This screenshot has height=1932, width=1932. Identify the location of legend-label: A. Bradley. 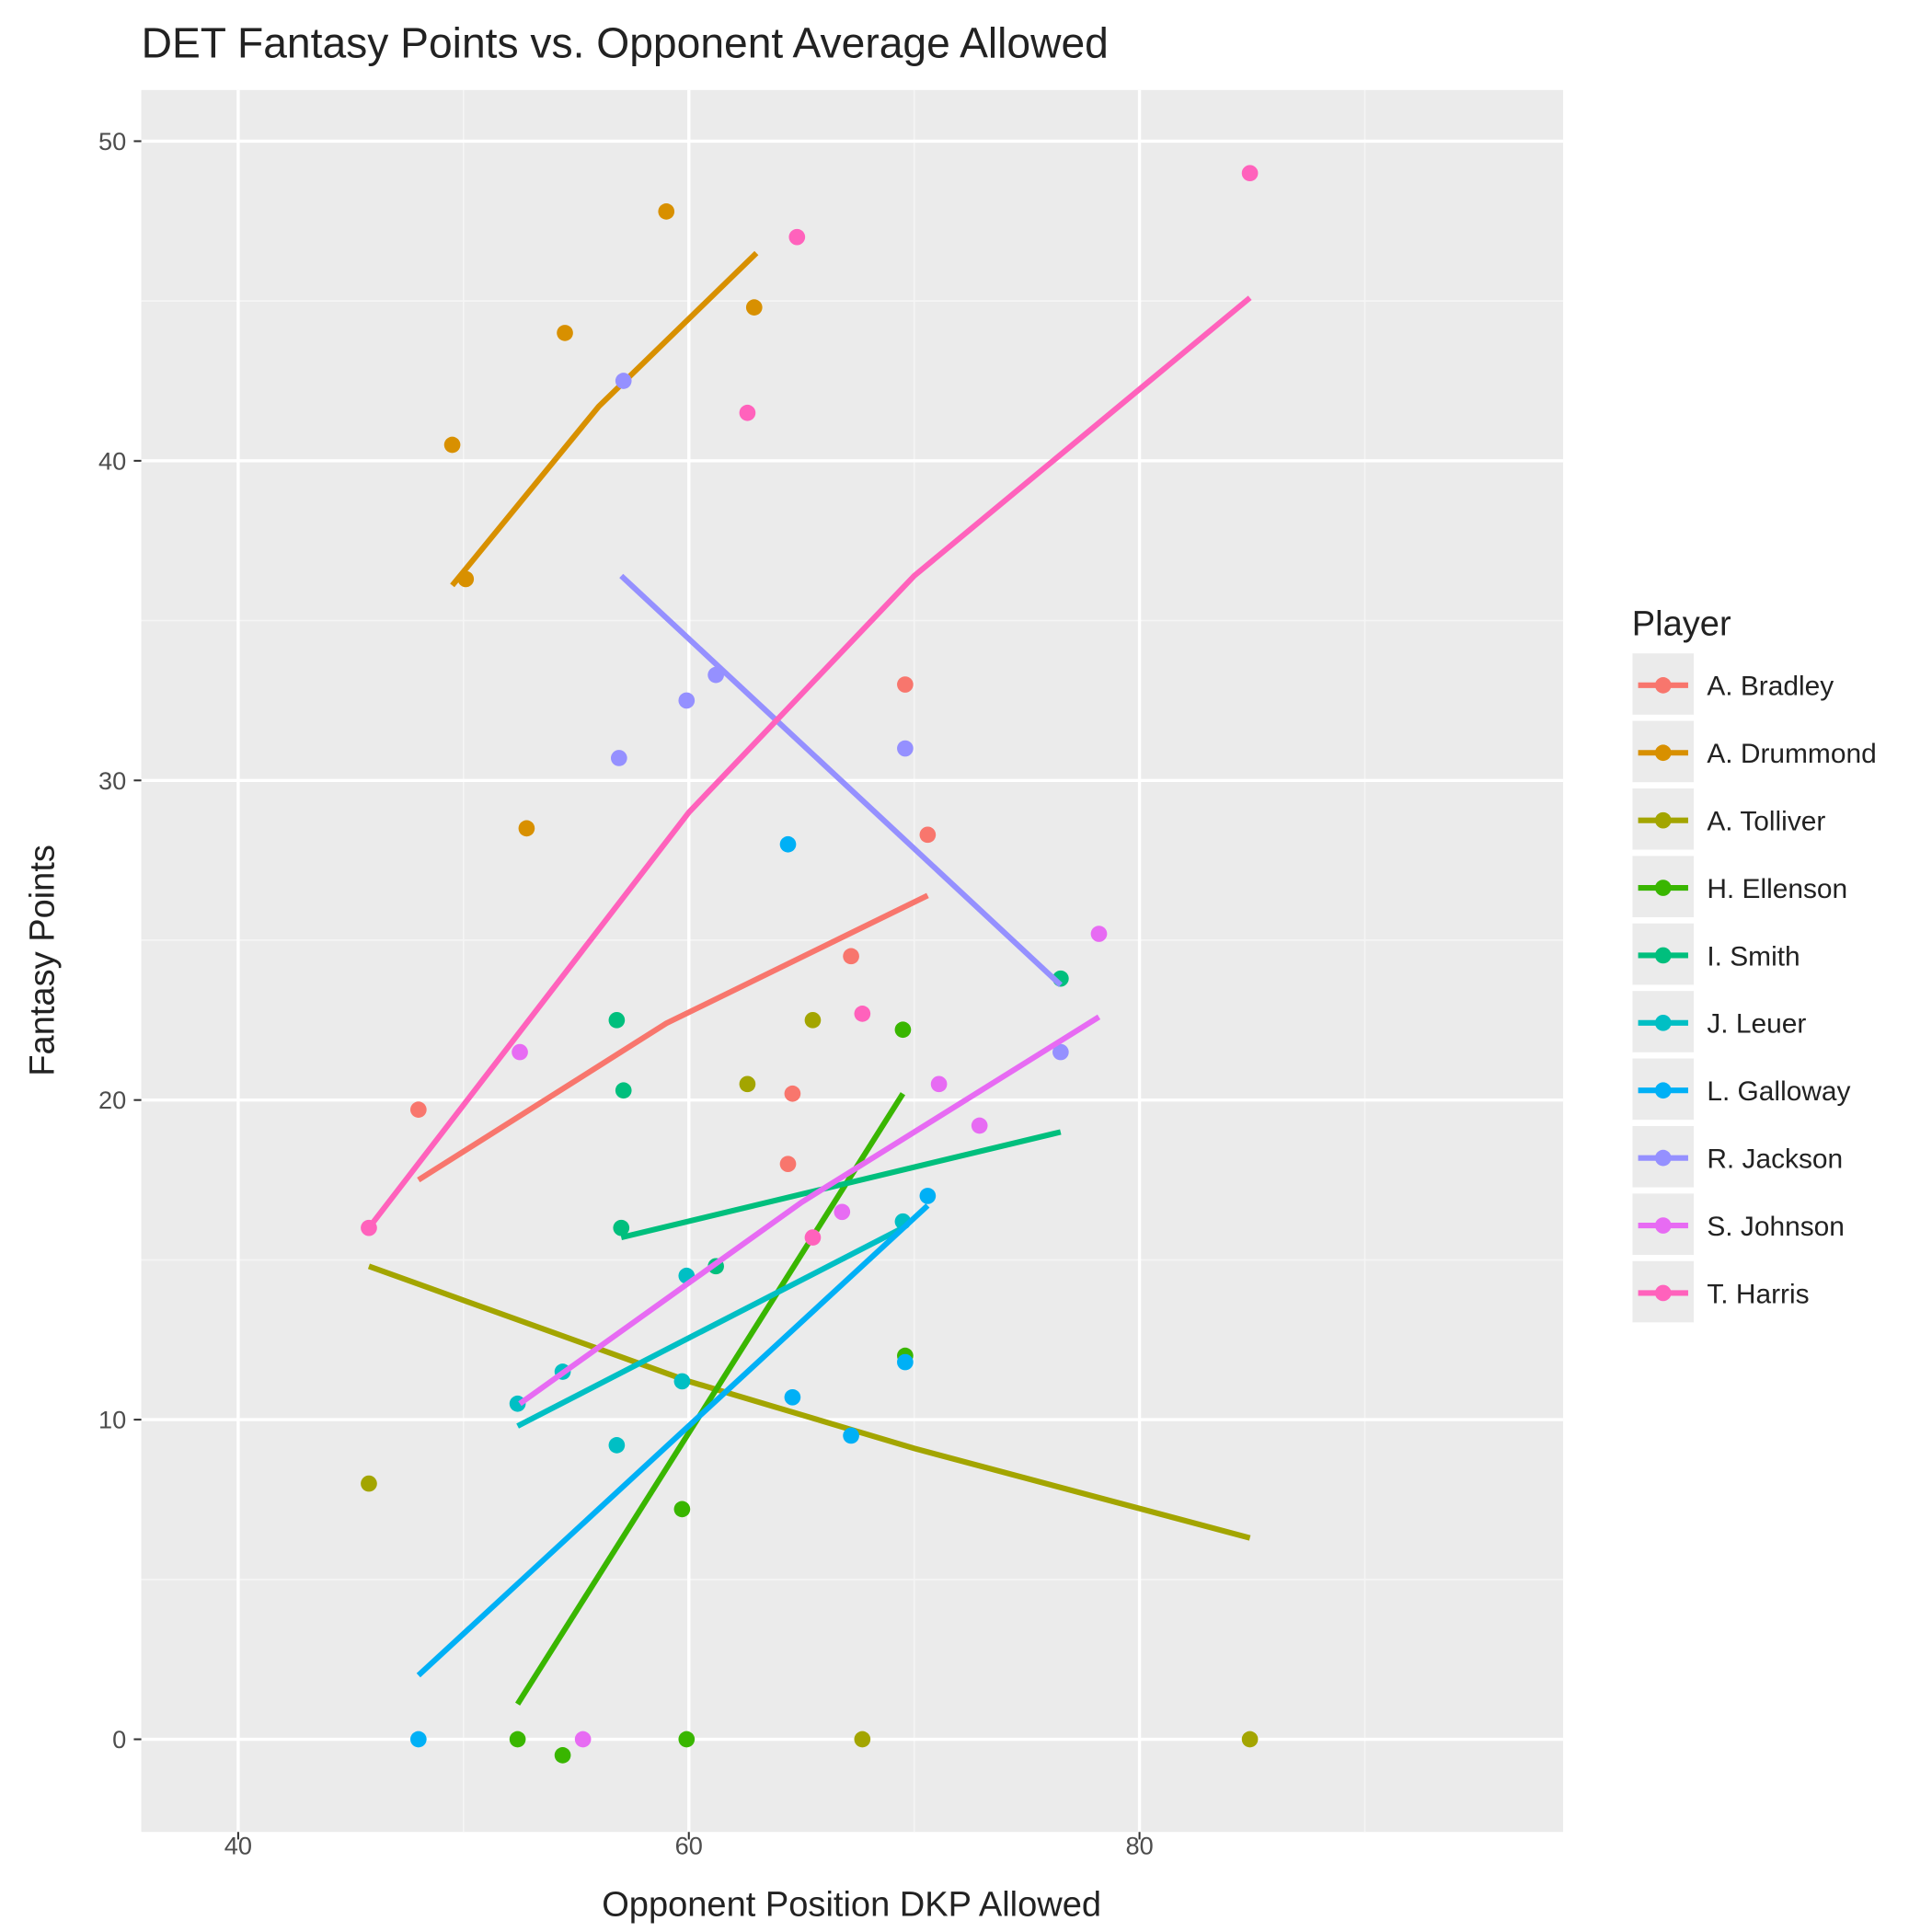
(1770, 687).